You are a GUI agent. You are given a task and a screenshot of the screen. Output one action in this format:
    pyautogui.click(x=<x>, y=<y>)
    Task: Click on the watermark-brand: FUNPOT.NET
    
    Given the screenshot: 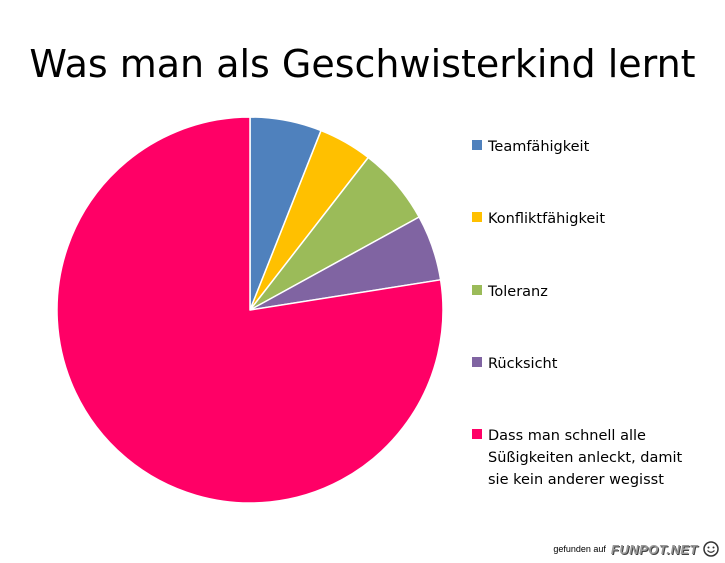 What is the action you would take?
    pyautogui.click(x=654, y=549)
    